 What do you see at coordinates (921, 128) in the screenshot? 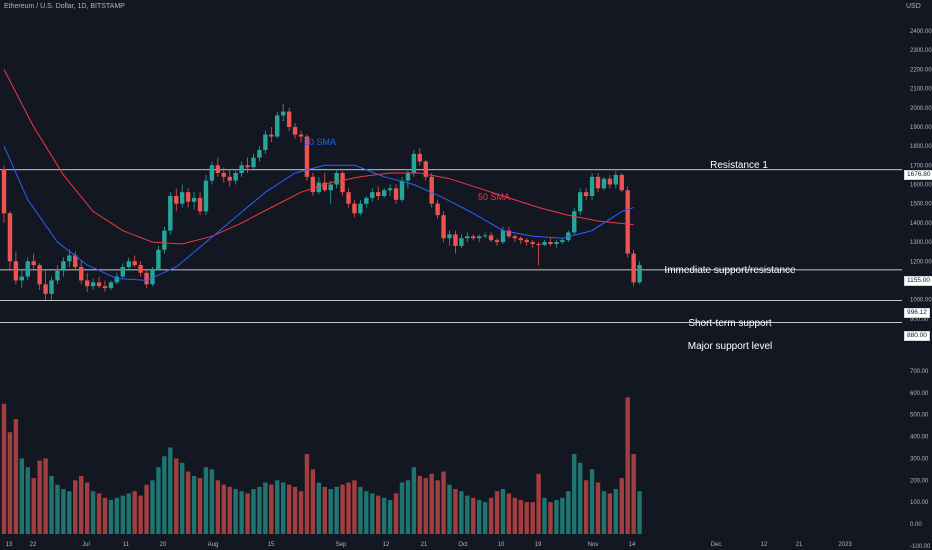
I see `price-tick-label: 1900.00` at bounding box center [921, 128].